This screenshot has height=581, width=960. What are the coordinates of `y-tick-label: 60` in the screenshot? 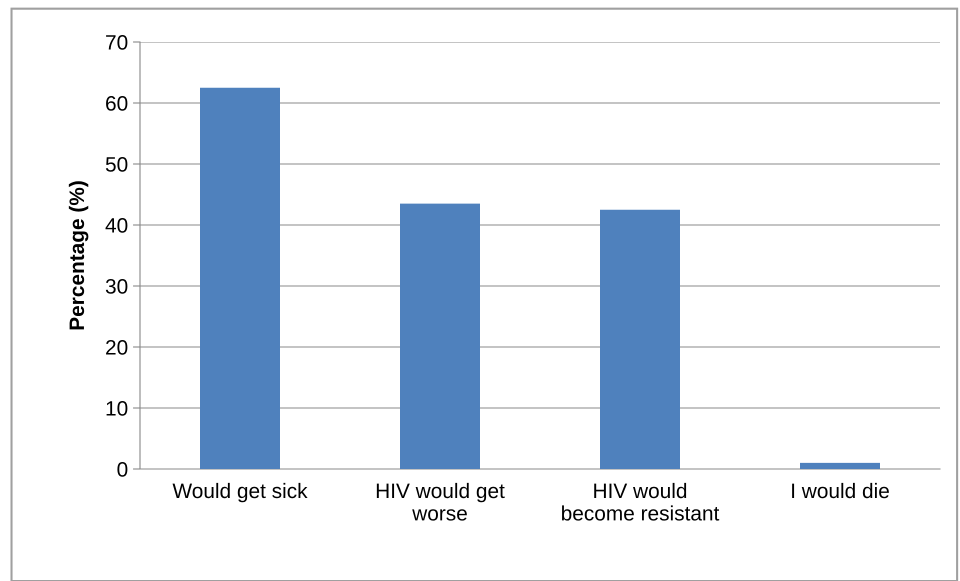 It's located at (117, 103).